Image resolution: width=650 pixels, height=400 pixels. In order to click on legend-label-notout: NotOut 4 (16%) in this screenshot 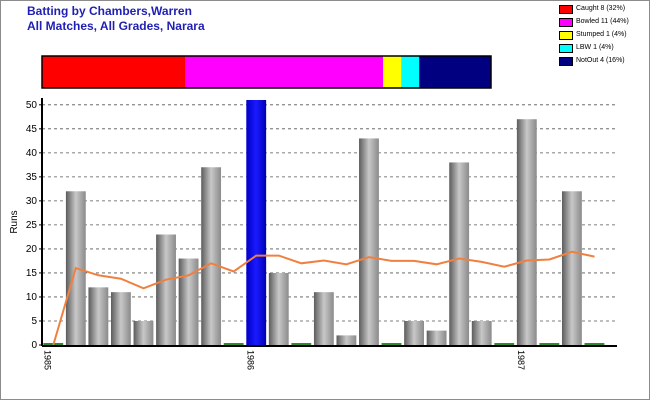, I will do `click(600, 60)`.